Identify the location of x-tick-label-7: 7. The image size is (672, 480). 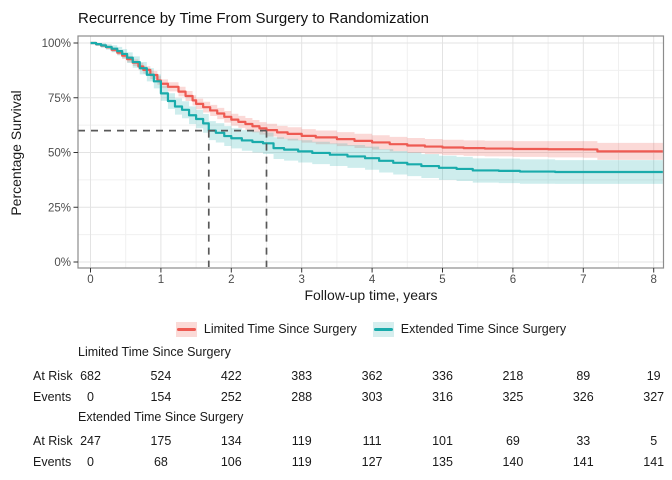
(583, 280).